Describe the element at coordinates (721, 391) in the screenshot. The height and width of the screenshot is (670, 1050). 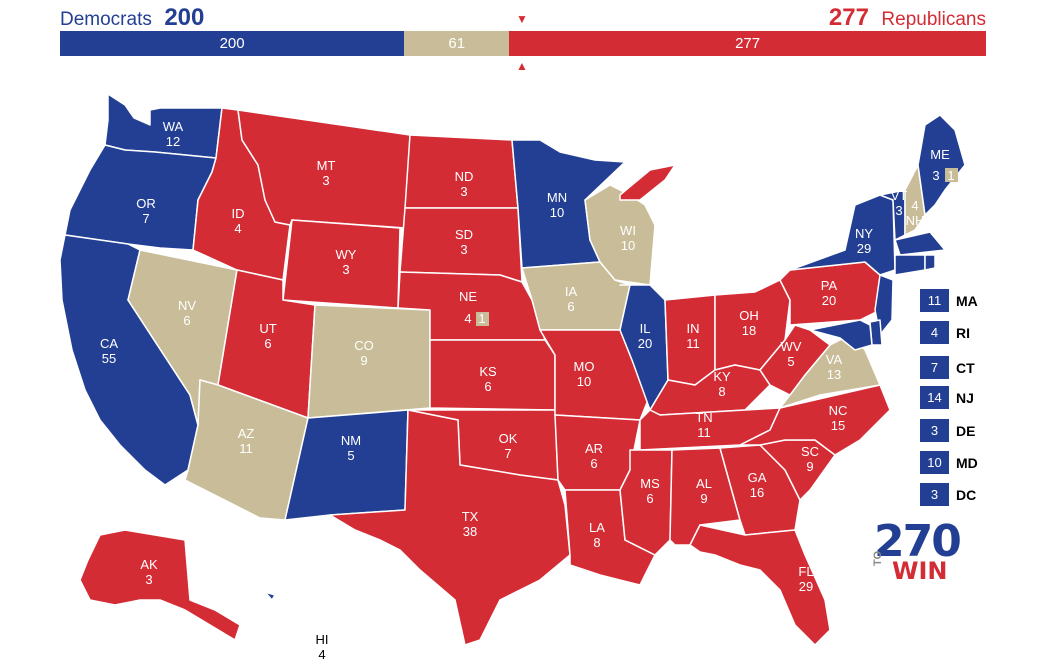
I see `ev-ky: 8` at that location.